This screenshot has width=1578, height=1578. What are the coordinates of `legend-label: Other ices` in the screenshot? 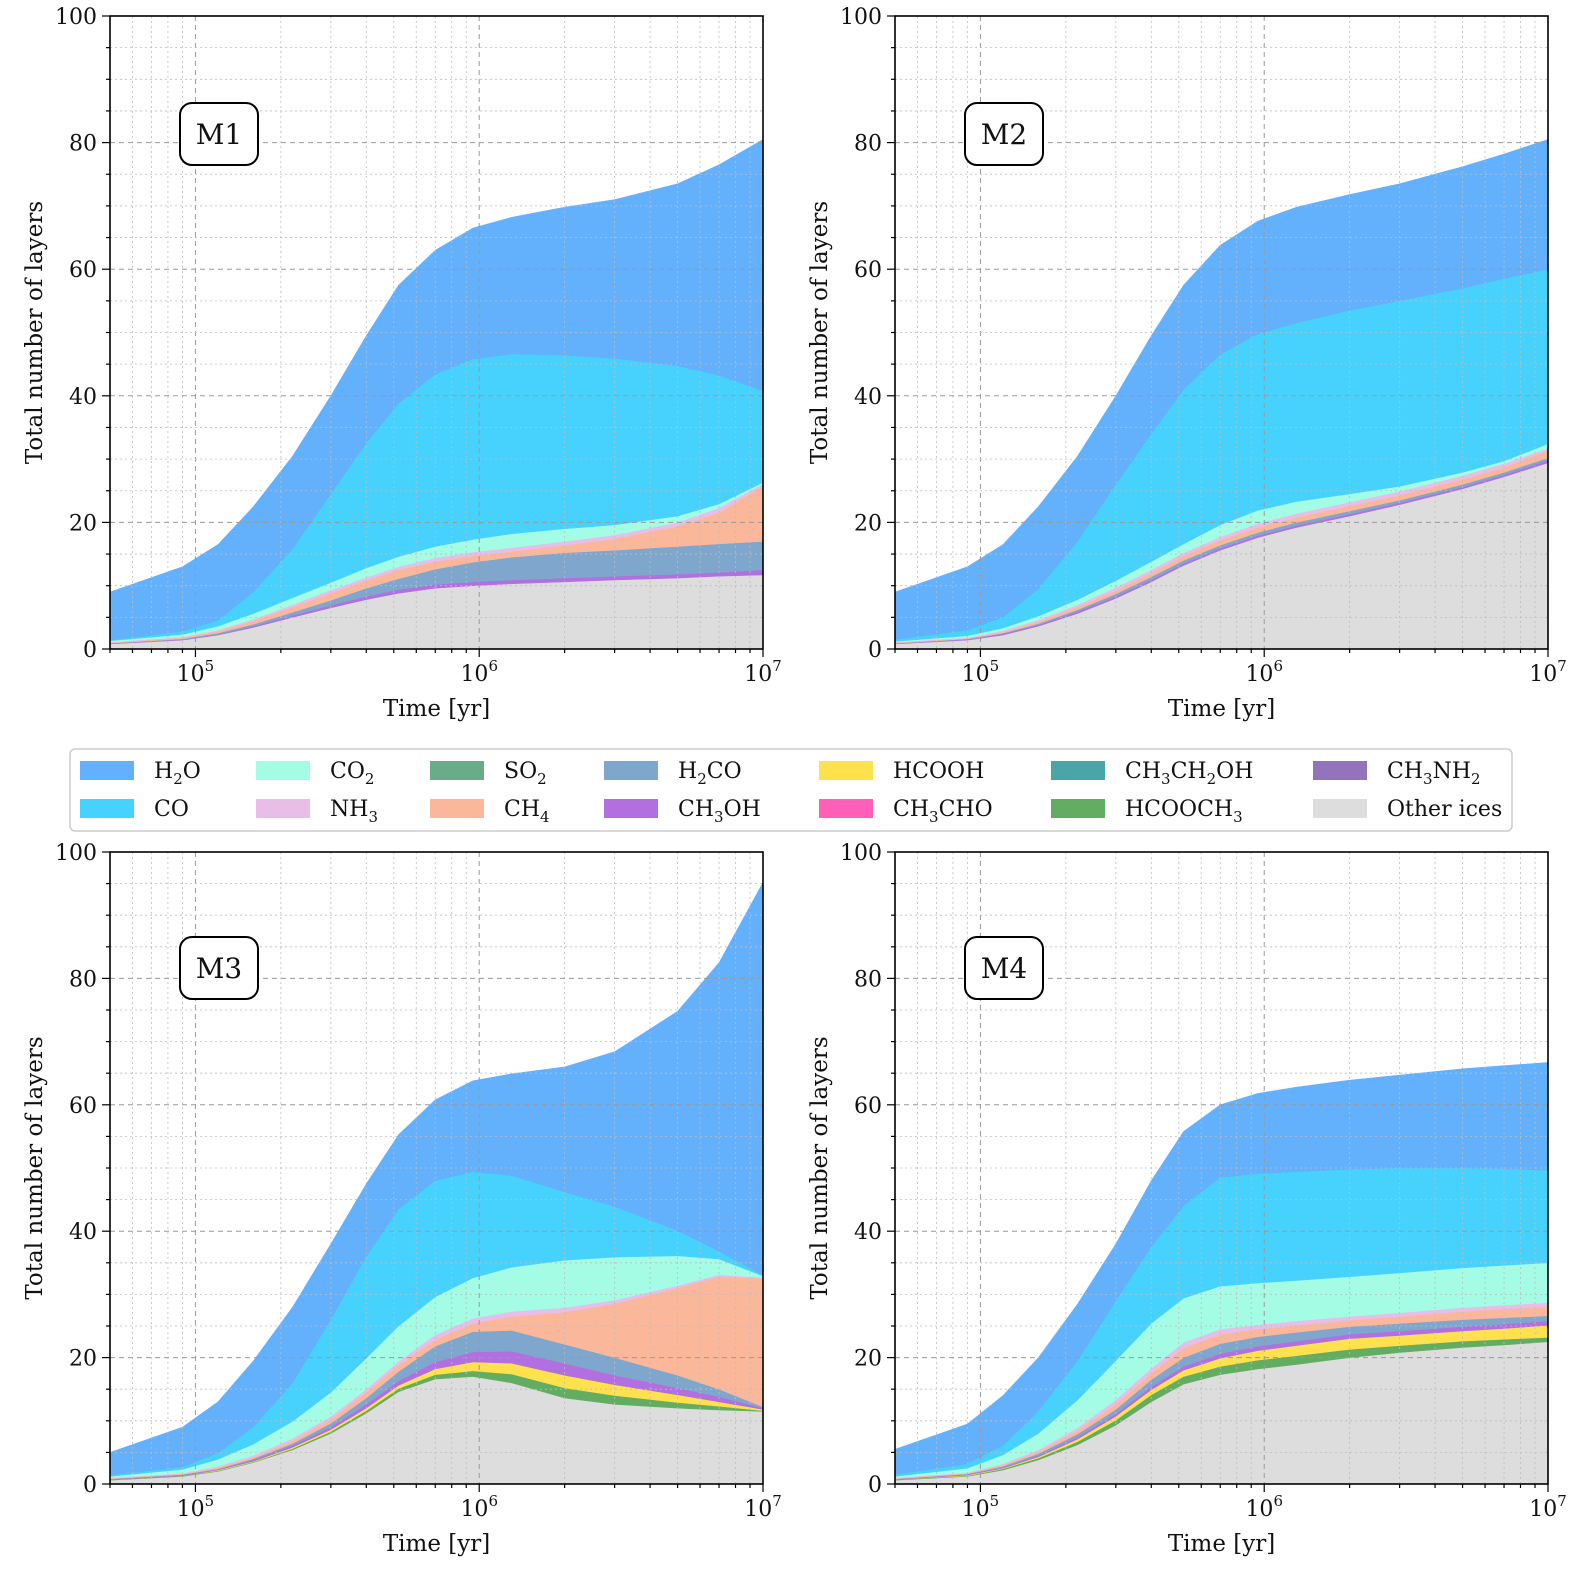 It's located at (1444, 809).